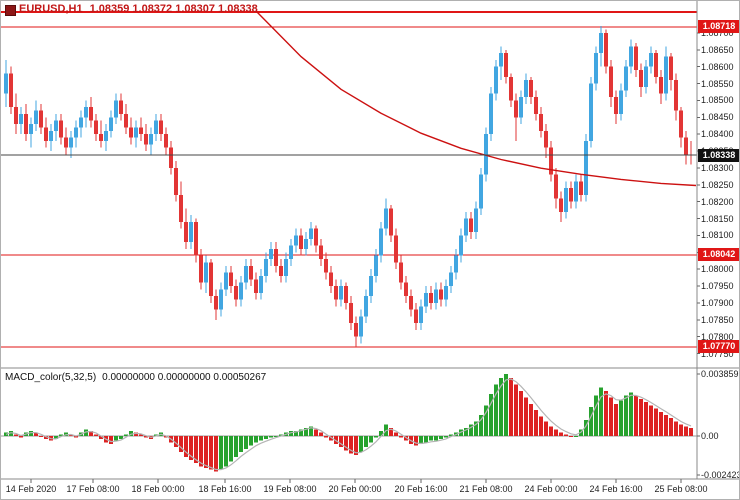  What do you see at coordinates (717, 167) in the screenshot?
I see `price-axis-label: 1.08300` at bounding box center [717, 167].